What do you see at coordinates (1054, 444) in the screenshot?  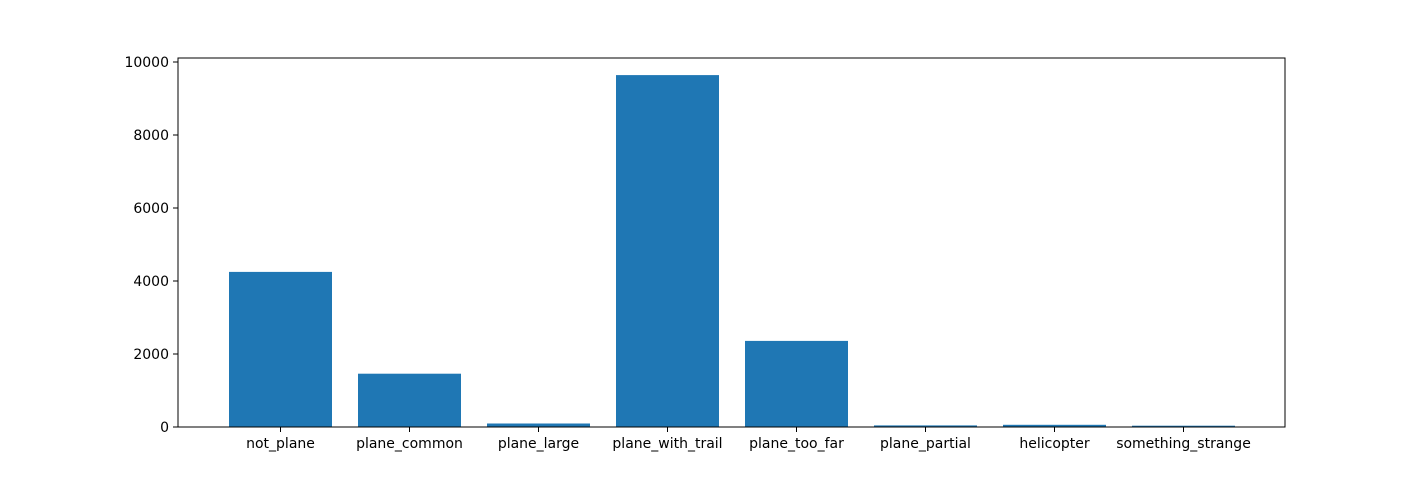 I see `x-tick-label: helicopter` at bounding box center [1054, 444].